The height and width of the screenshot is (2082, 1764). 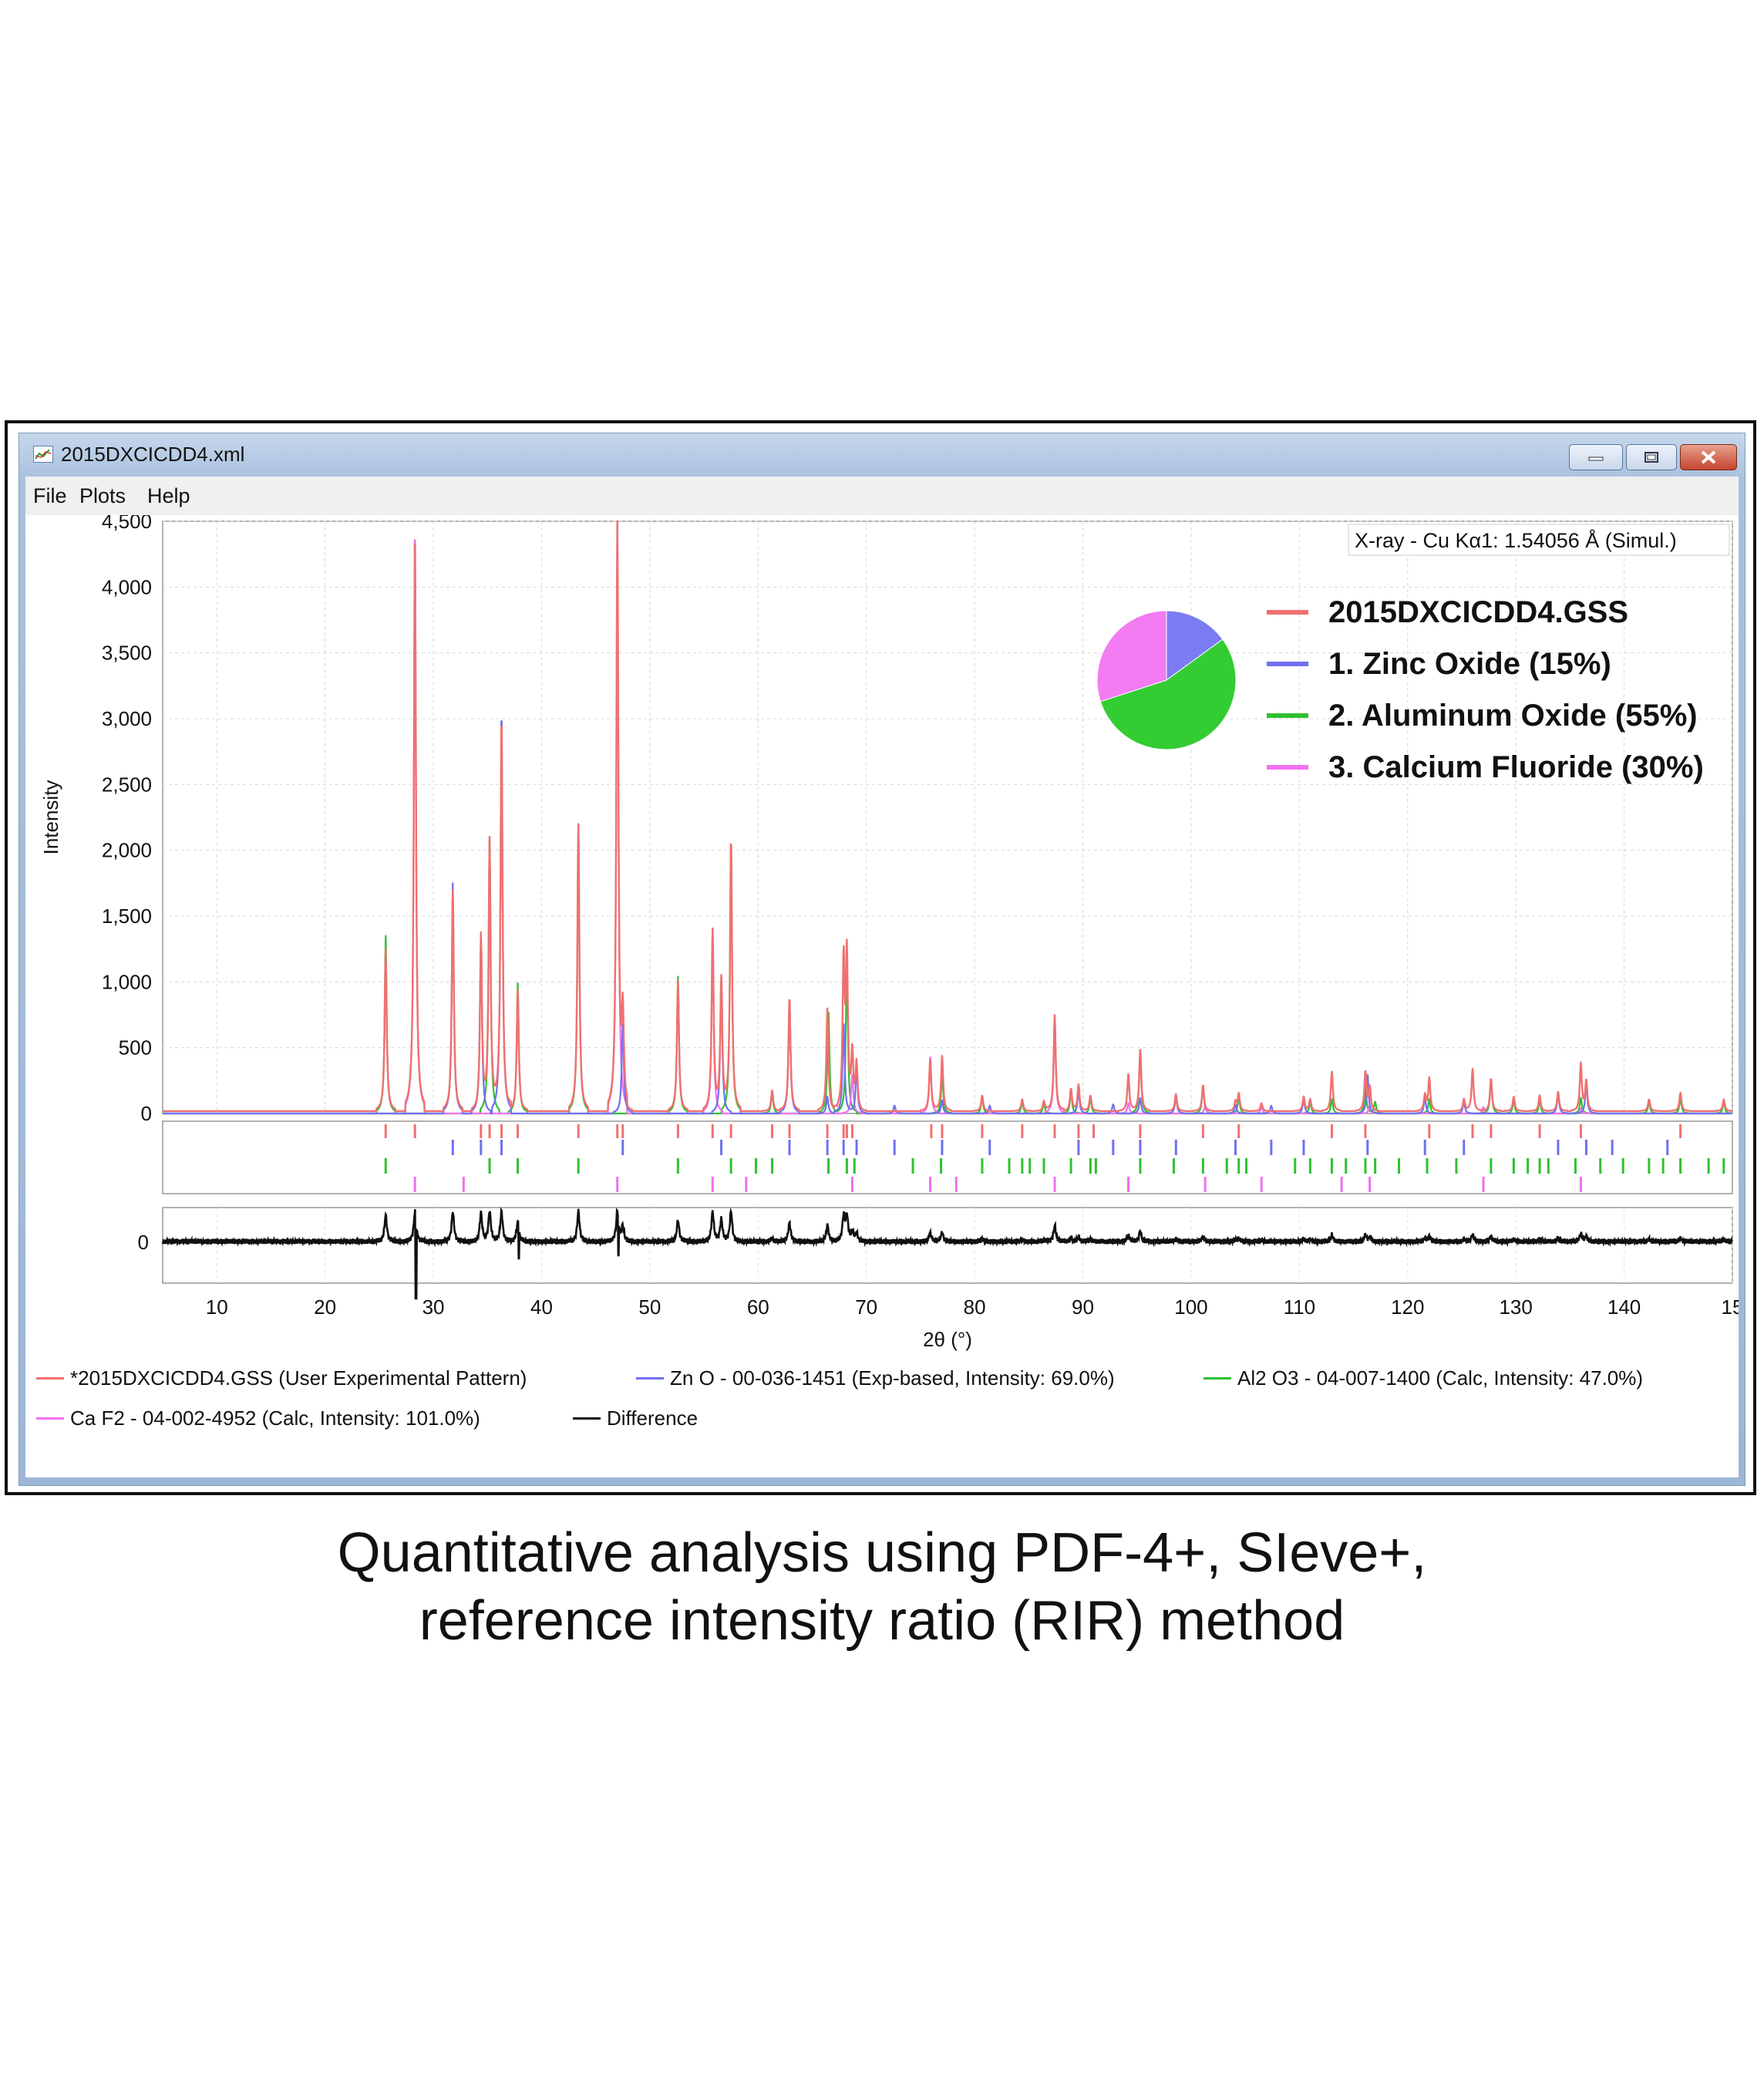 What do you see at coordinates (947, 1340) in the screenshot?
I see `x-axis-label: 2θ (°)` at bounding box center [947, 1340].